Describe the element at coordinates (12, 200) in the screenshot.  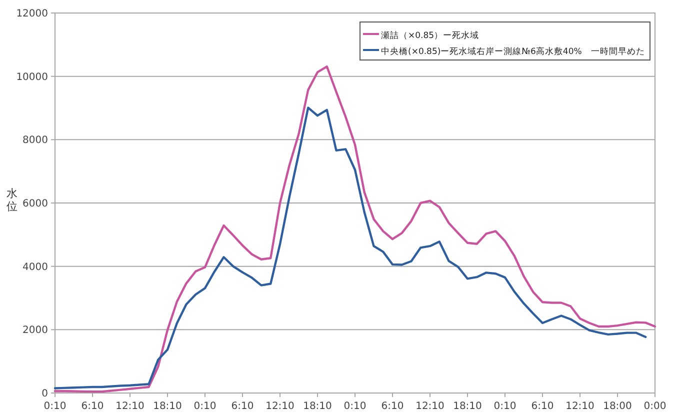
I see `y-axis-title: 水位` at that location.